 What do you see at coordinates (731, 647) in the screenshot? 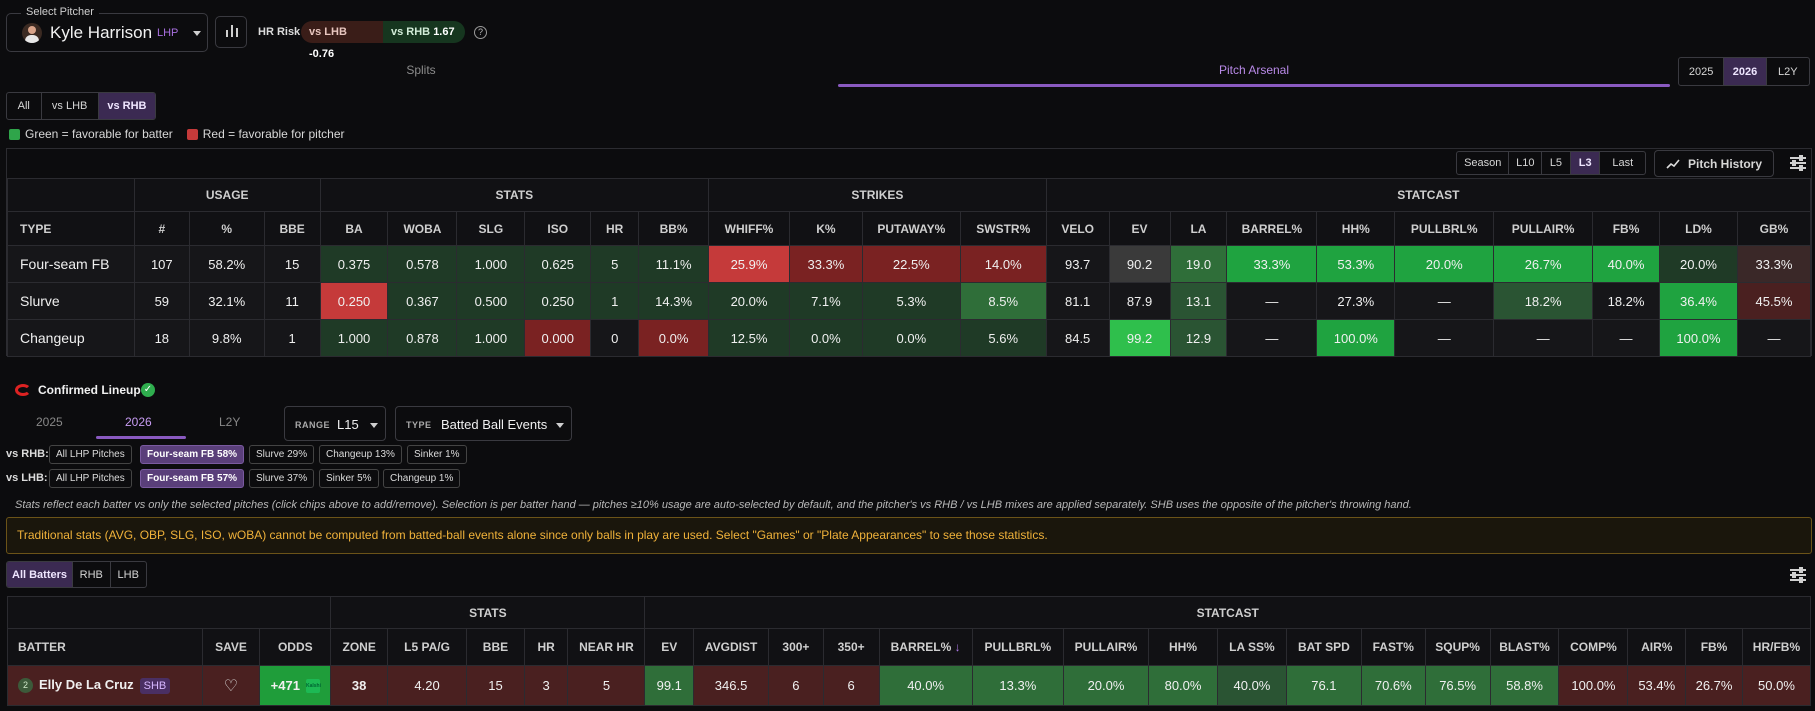
I see `col-header-avgdist: AVGDIST` at bounding box center [731, 647].